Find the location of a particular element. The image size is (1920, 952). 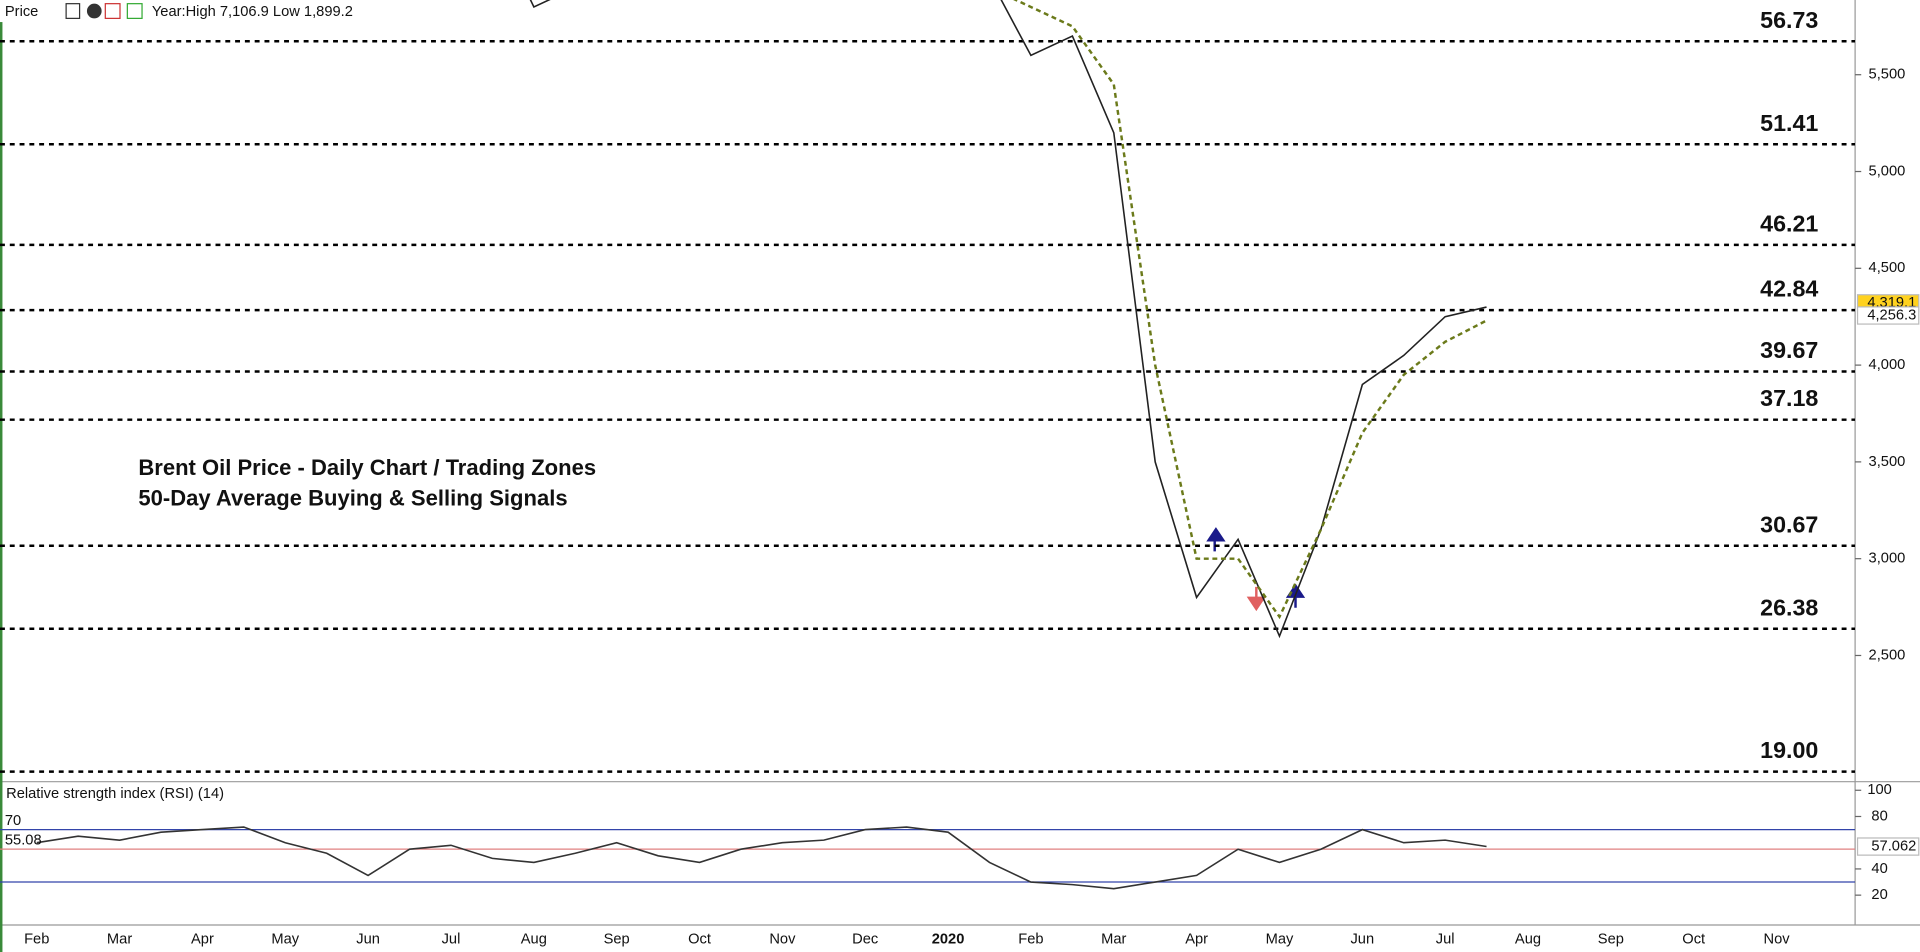

x-tick-label: 2020 is located at coordinates (948, 940).